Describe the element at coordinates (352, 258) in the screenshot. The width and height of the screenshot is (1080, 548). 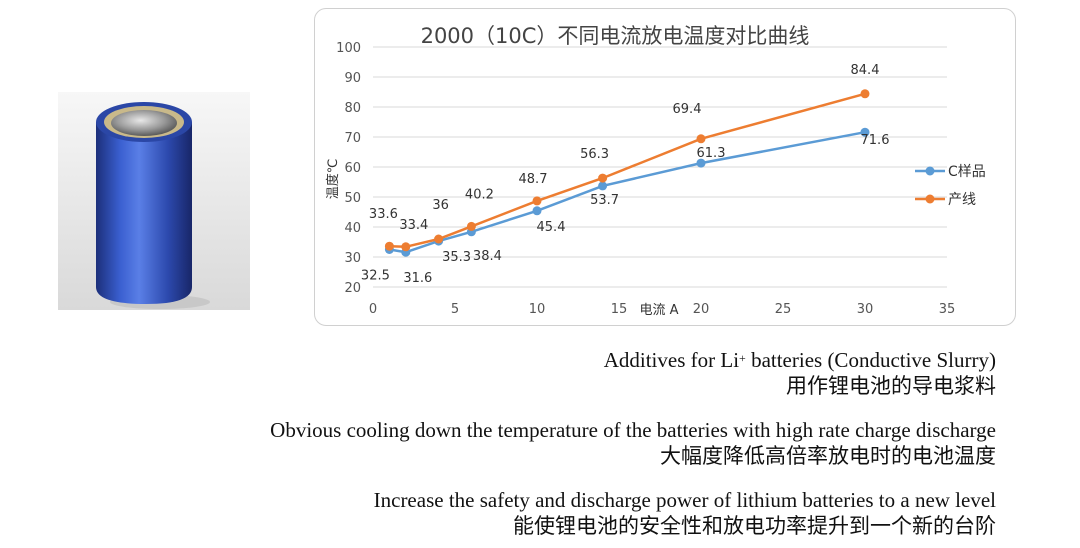
I see `y-tick-label: 30` at that location.